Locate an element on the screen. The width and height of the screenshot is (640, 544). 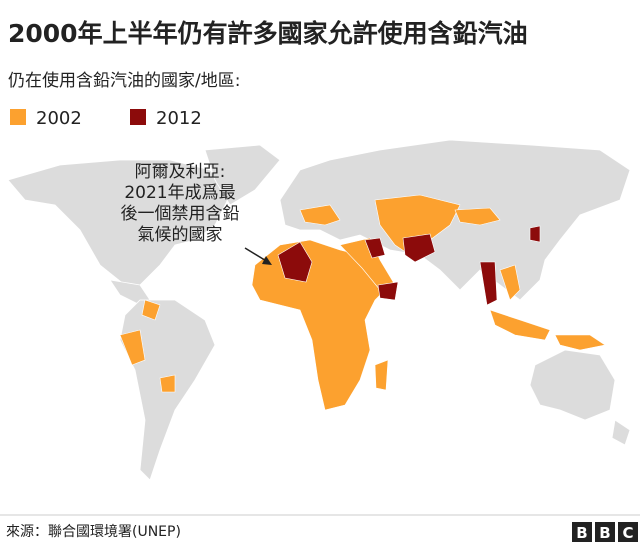
legend-label: 2002 is located at coordinates (59, 118).